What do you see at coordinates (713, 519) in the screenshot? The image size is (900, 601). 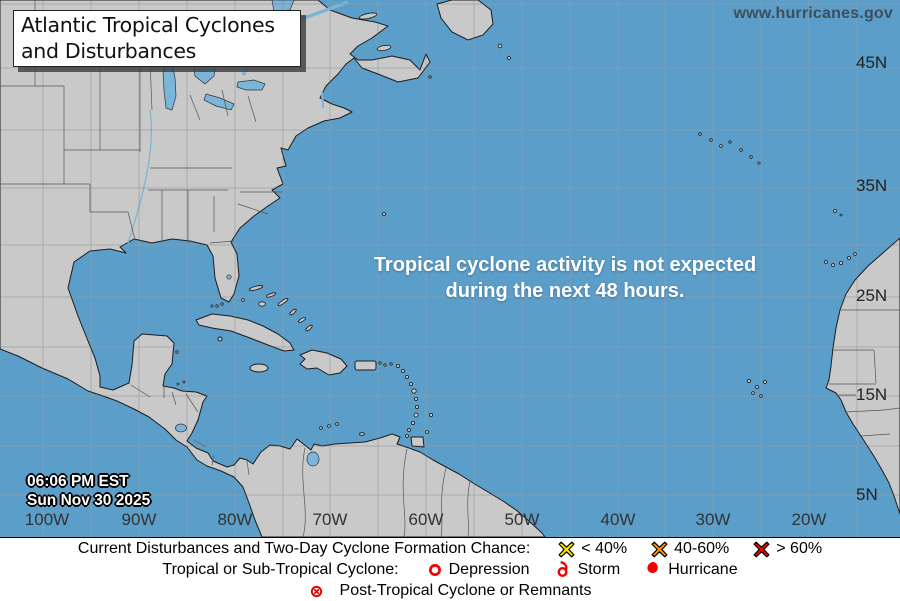 I see `lon-label-30w: 30W` at bounding box center [713, 519].